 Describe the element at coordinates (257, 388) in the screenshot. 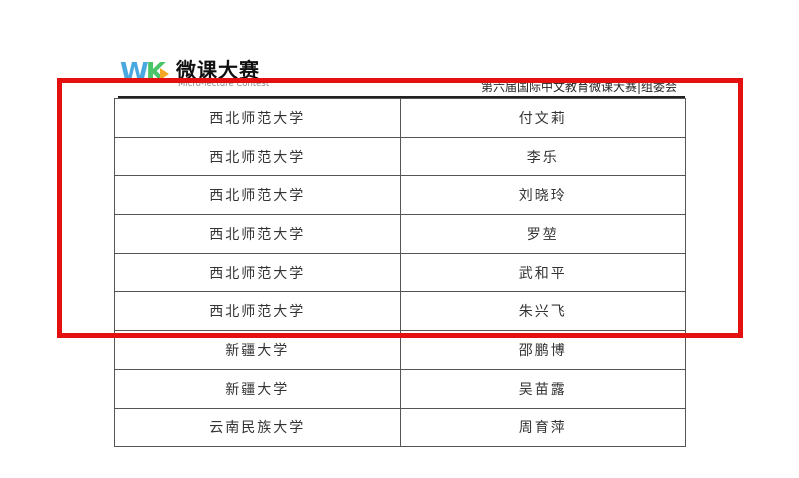

I see `school-cell: 新疆大学` at that location.